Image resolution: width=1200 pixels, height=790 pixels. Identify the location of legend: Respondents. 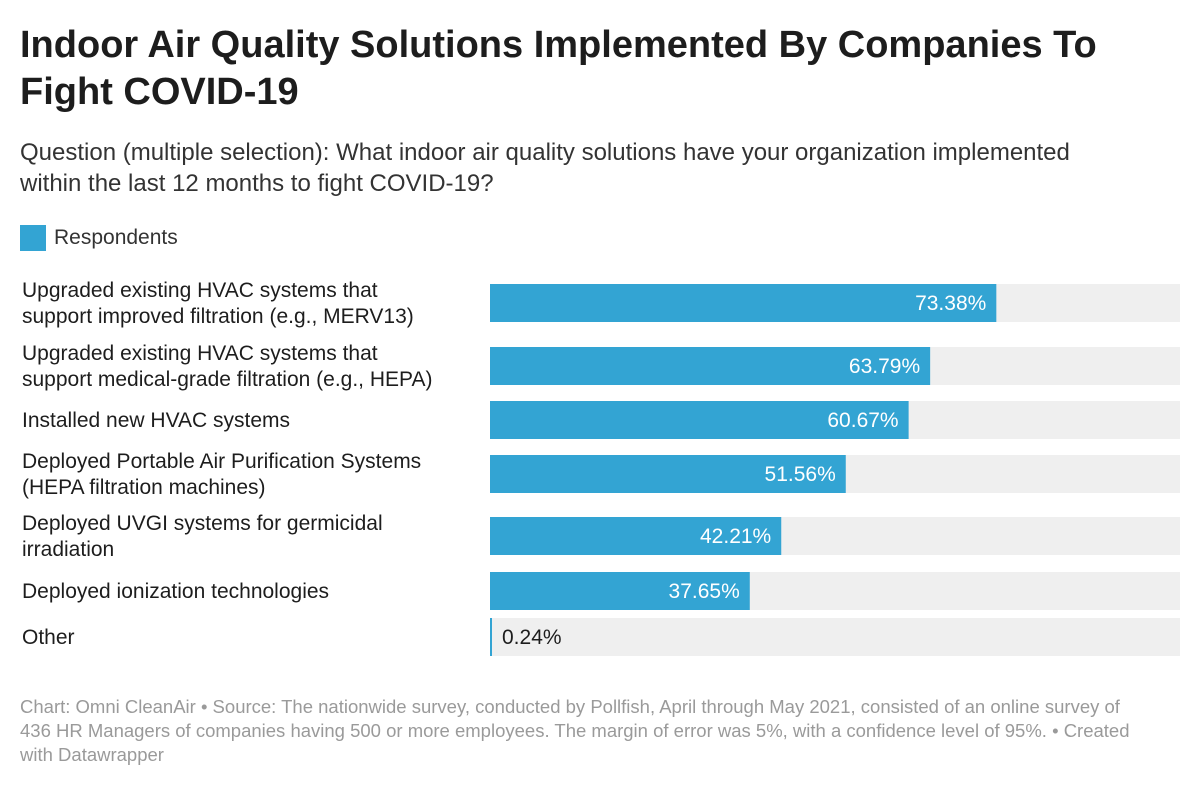
(99, 238).